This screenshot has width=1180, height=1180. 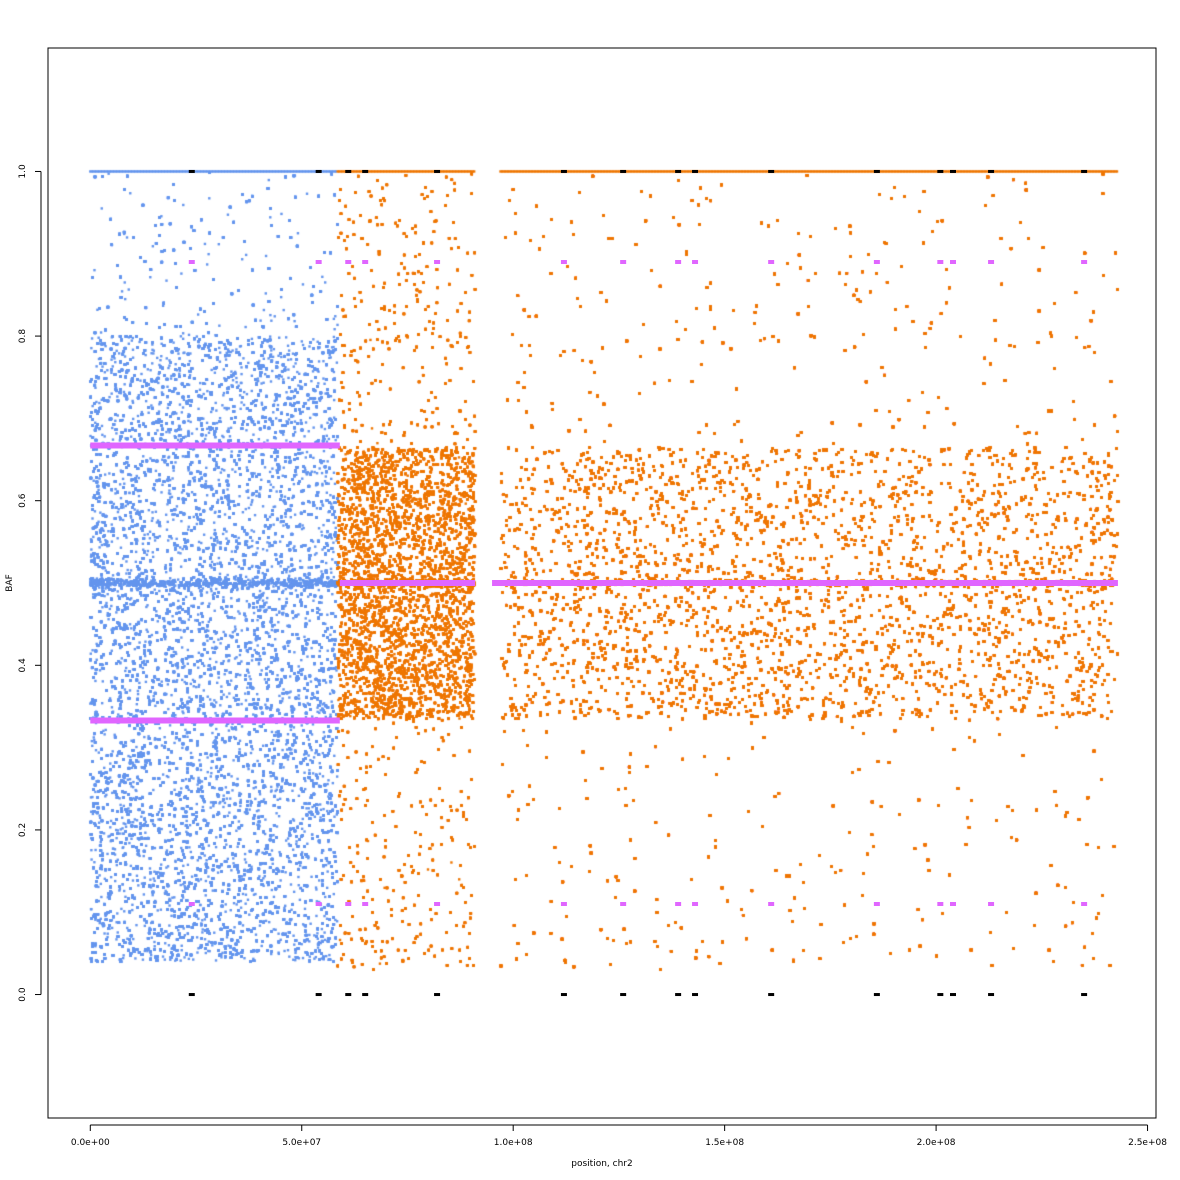 What do you see at coordinates (90, 1143) in the screenshot?
I see `x-tick-label: 0.0e+00` at bounding box center [90, 1143].